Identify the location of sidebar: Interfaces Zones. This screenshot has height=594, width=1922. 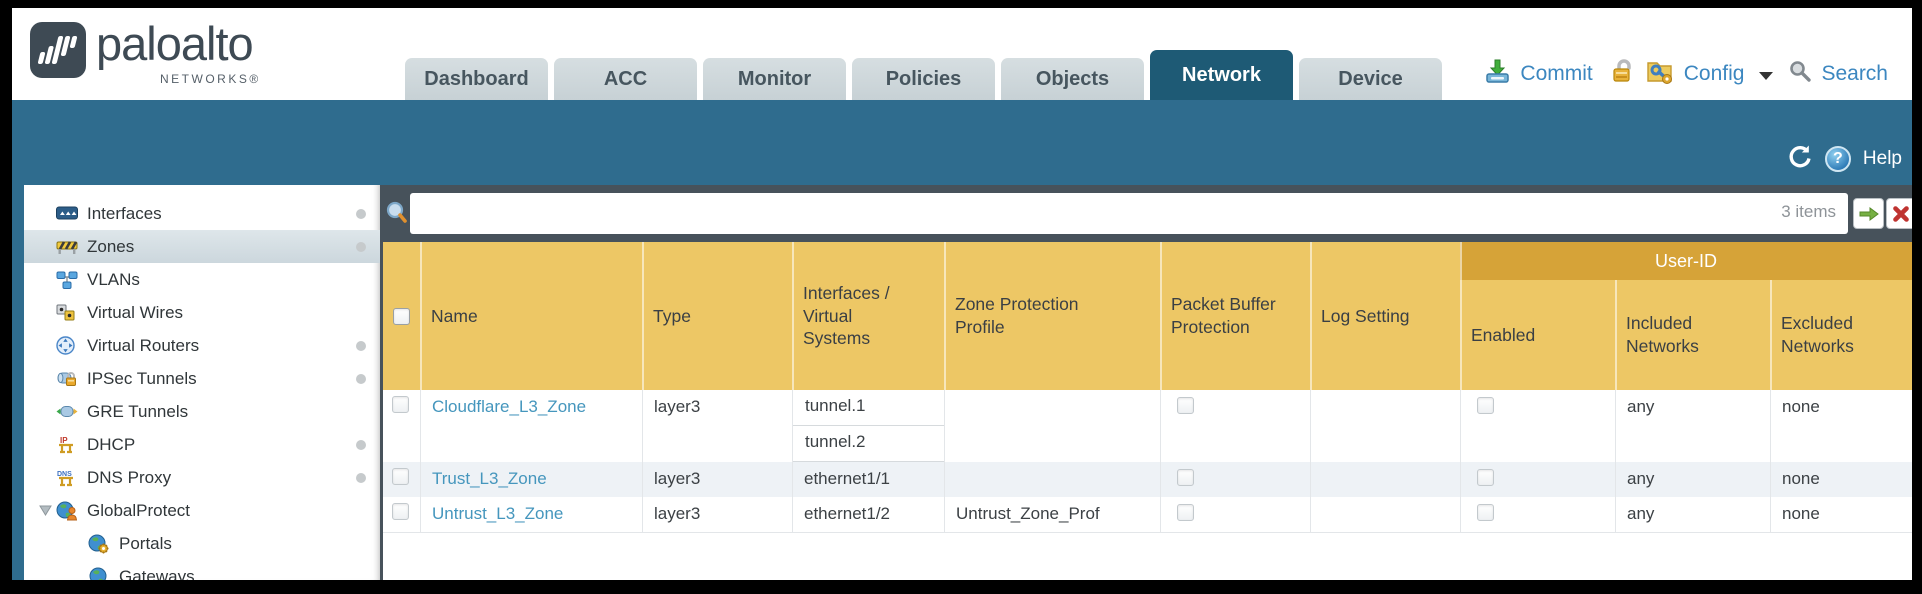
(202, 382).